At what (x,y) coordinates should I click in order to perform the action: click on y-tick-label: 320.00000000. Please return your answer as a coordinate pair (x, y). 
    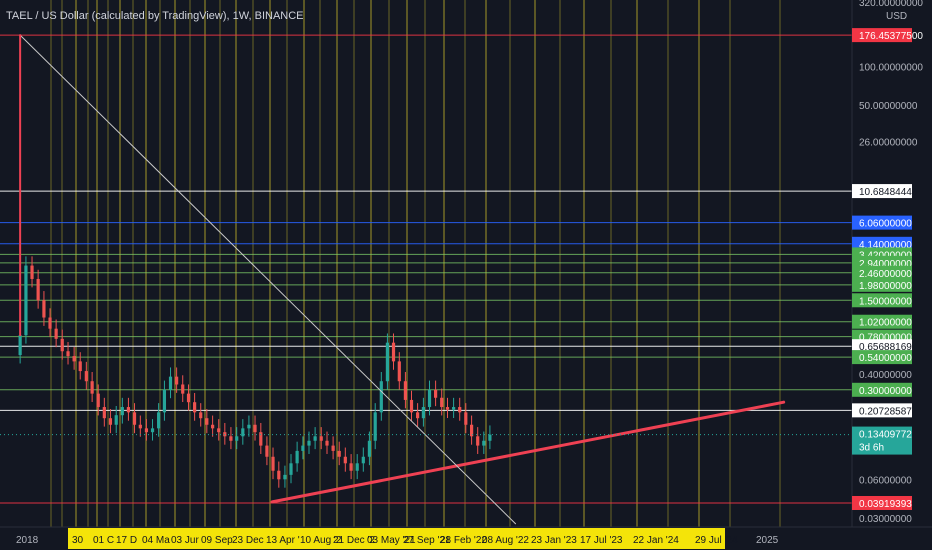
    Looking at the image, I should click on (891, 4).